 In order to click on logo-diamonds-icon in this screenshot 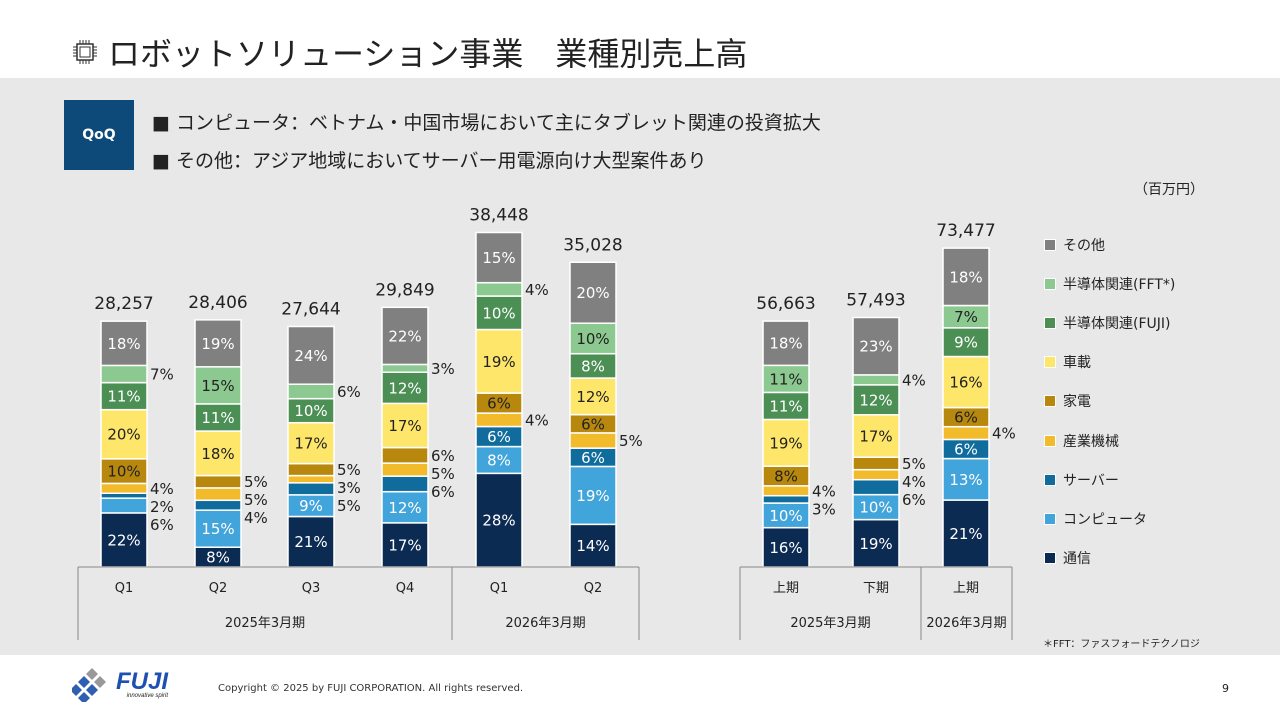, I will do `click(89, 685)`.